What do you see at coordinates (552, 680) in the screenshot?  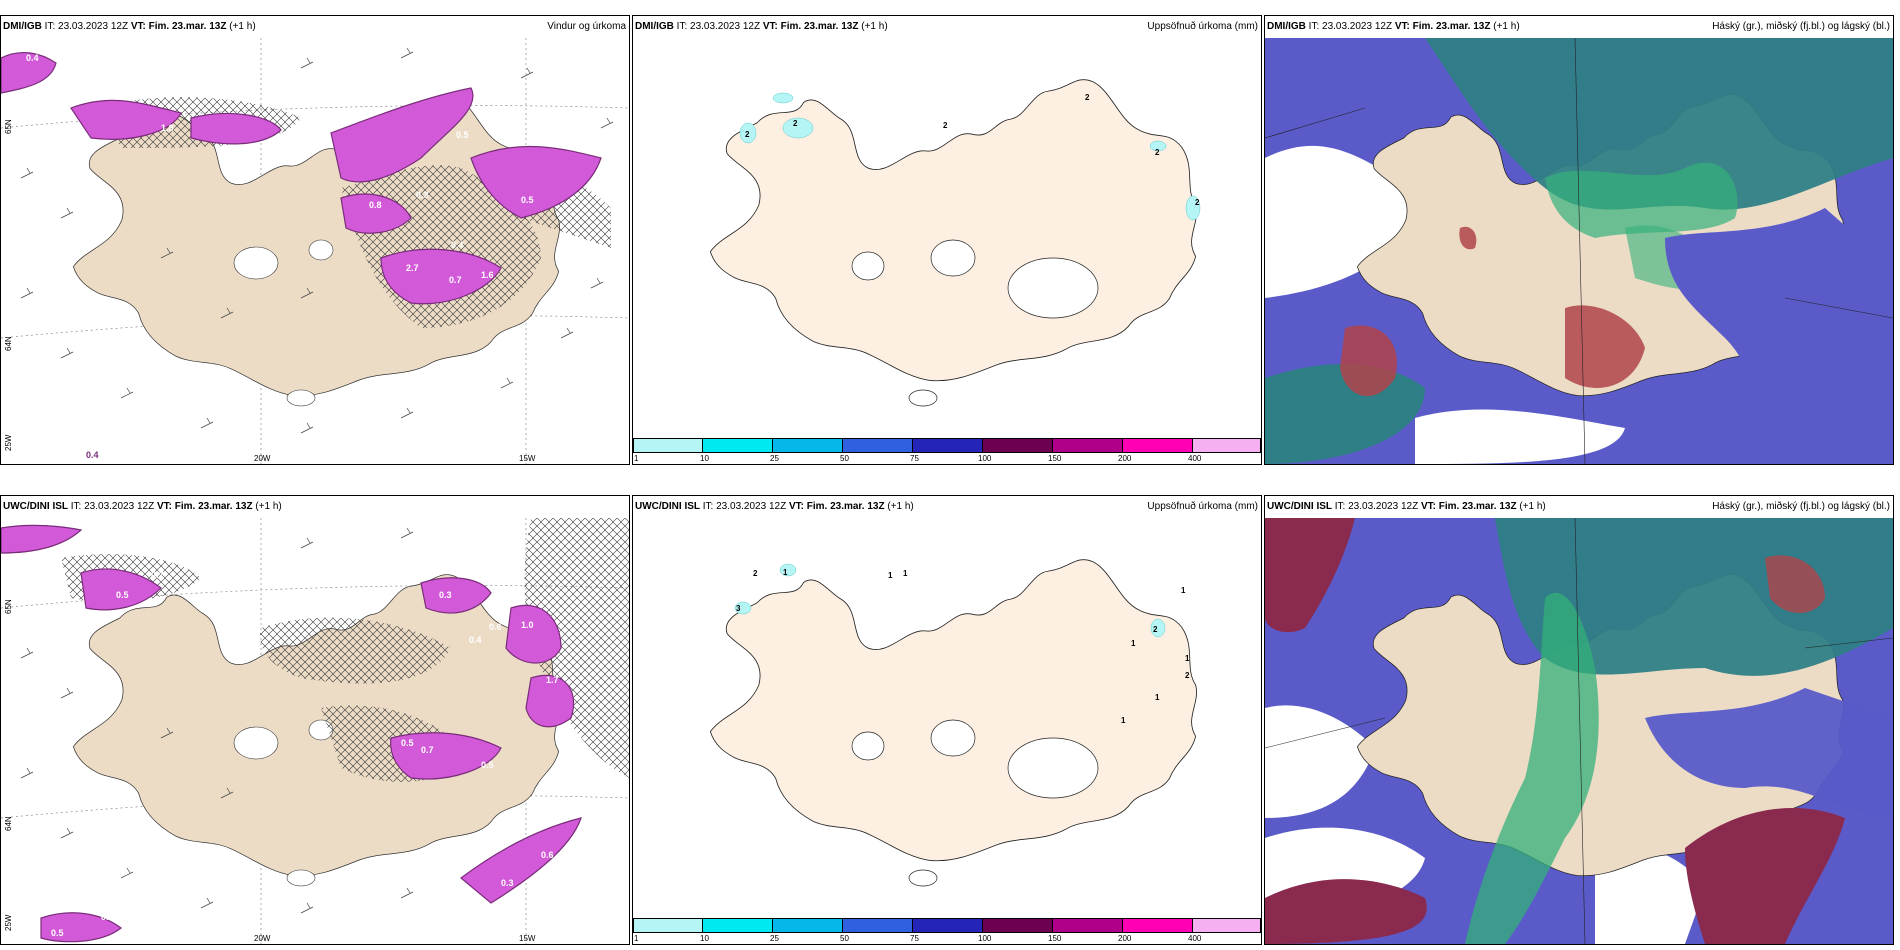 I see `precip-value: 1.7` at bounding box center [552, 680].